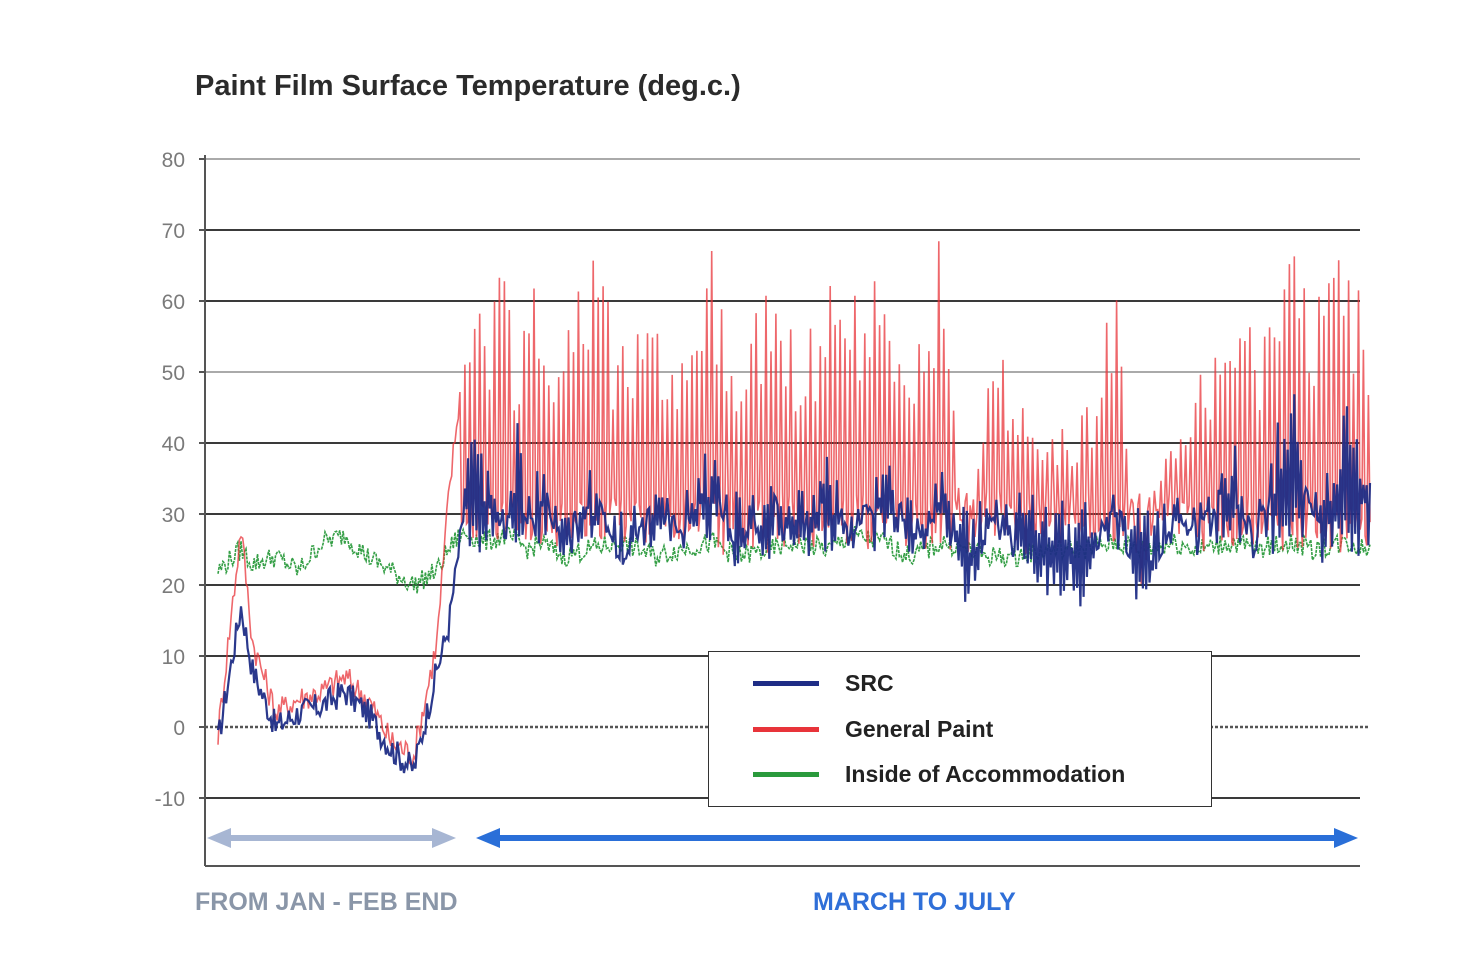  What do you see at coordinates (444, 838) in the screenshot?
I see `arrow-jan-feb-head-right` at bounding box center [444, 838].